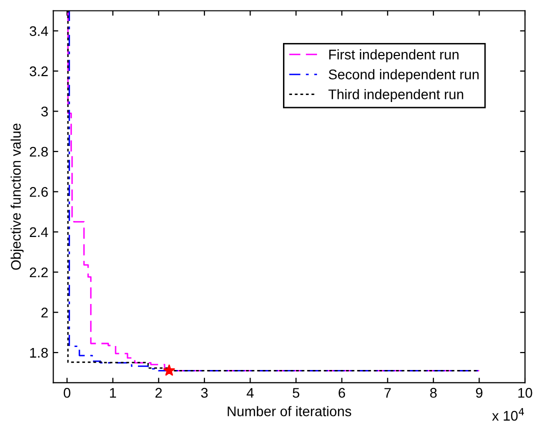  What do you see at coordinates (393, 55) in the screenshot?
I see `legend-label: First independent run` at bounding box center [393, 55].